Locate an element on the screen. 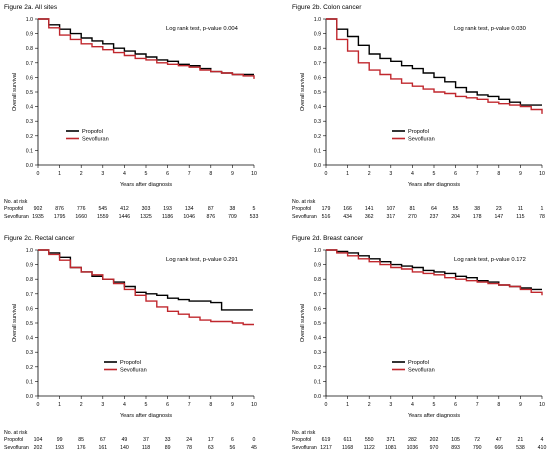 This screenshot has width=550, height=456. risk-value: 876 is located at coordinates (210, 217).